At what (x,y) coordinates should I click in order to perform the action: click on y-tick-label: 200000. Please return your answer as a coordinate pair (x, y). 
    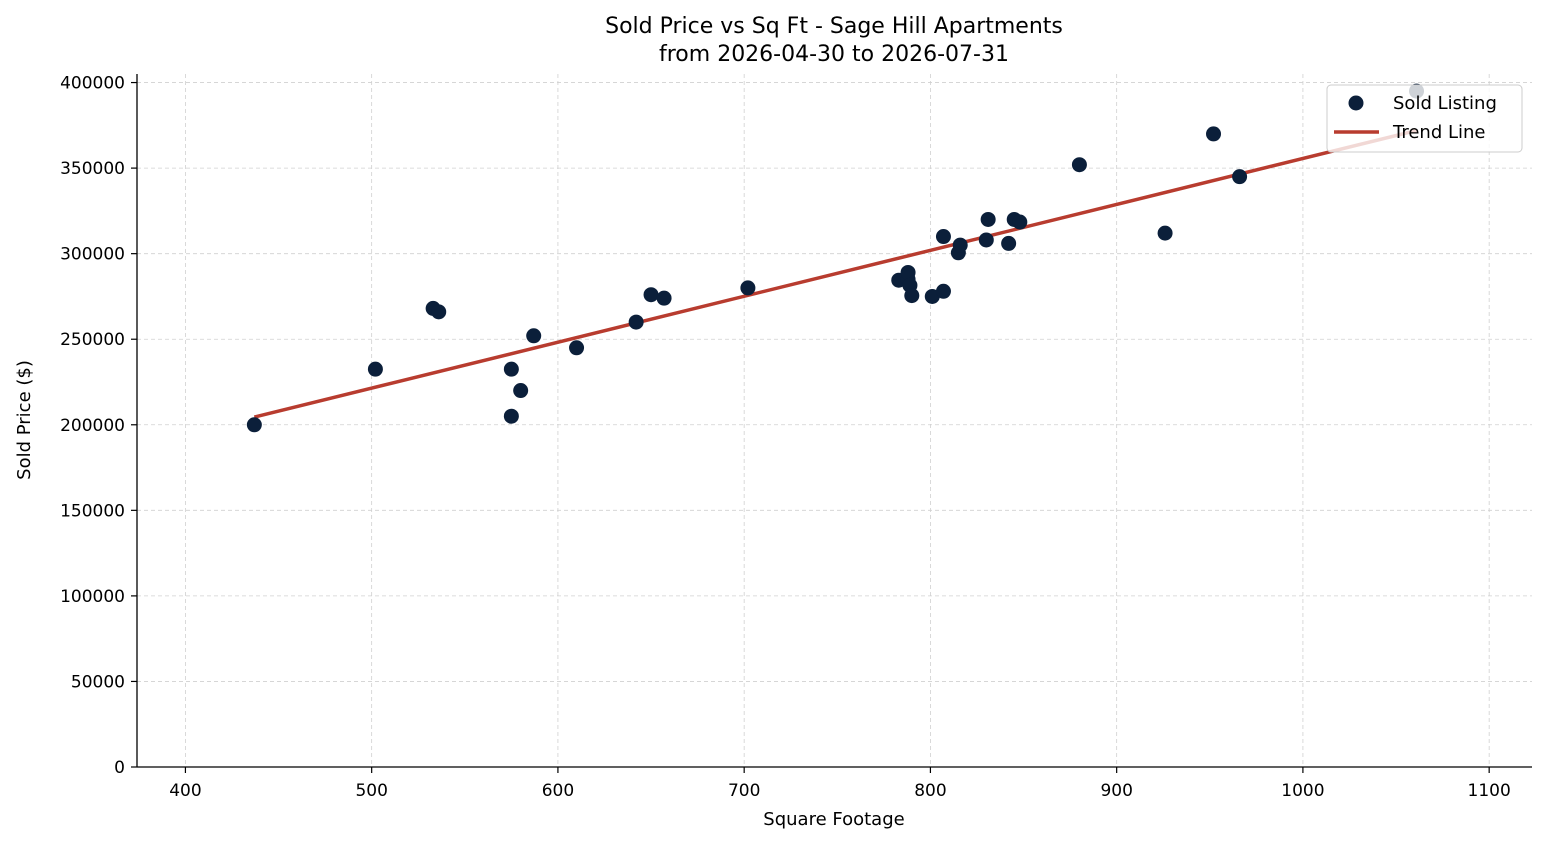
    Looking at the image, I should click on (92, 426).